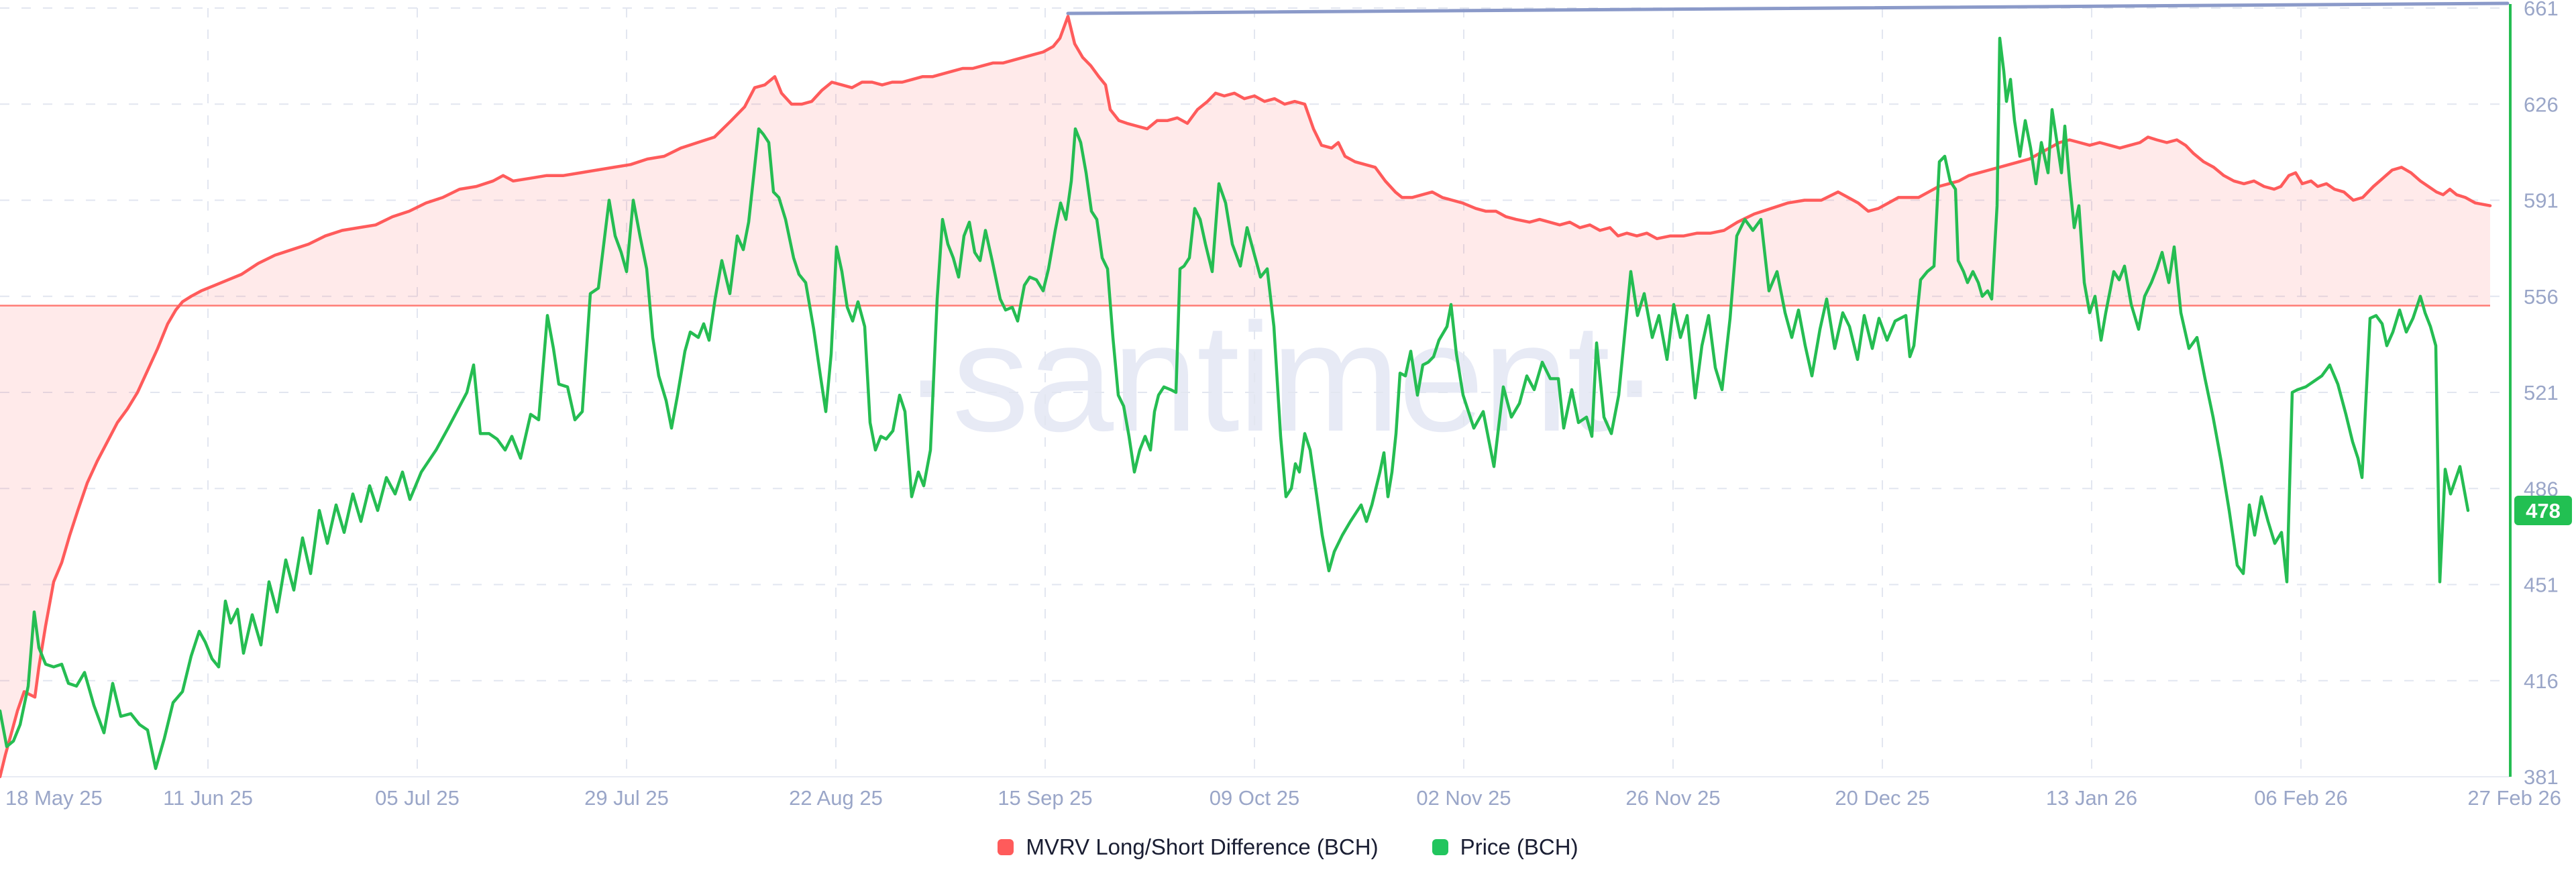  Describe the element at coordinates (1519, 846) in the screenshot. I see `legend-label-price: Price (BCH)` at that location.